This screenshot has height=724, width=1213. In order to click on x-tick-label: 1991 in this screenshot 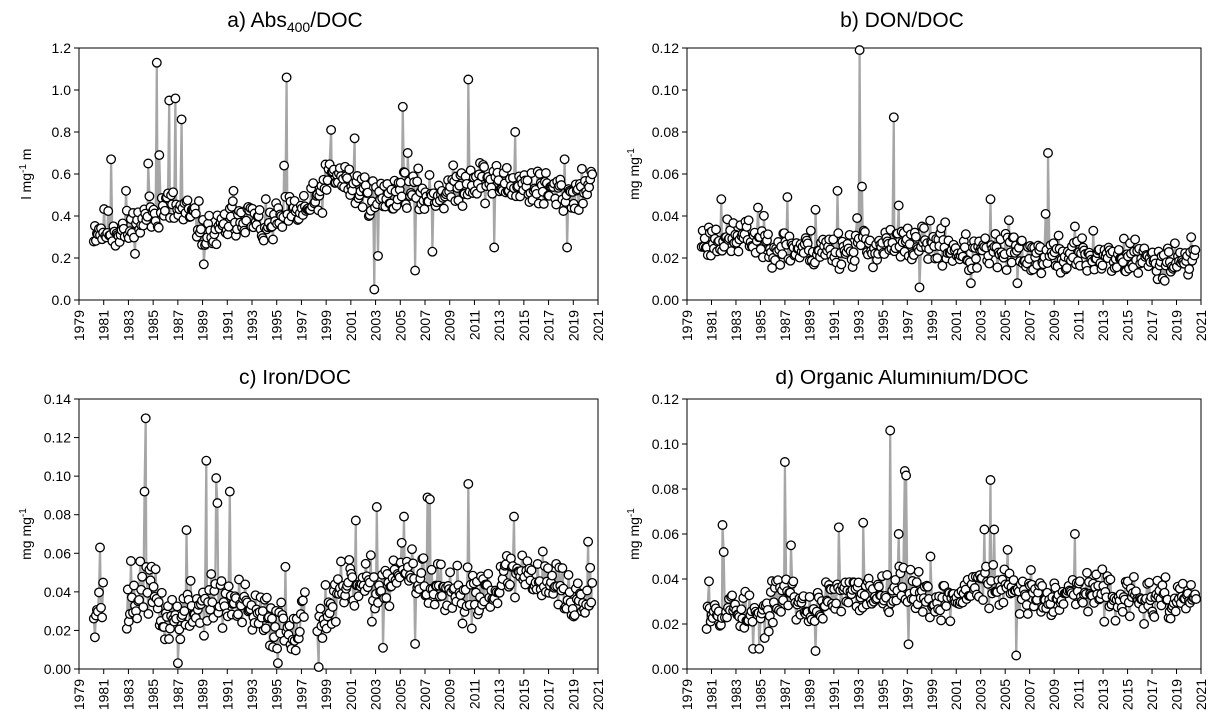, I will do `click(227, 694)`.